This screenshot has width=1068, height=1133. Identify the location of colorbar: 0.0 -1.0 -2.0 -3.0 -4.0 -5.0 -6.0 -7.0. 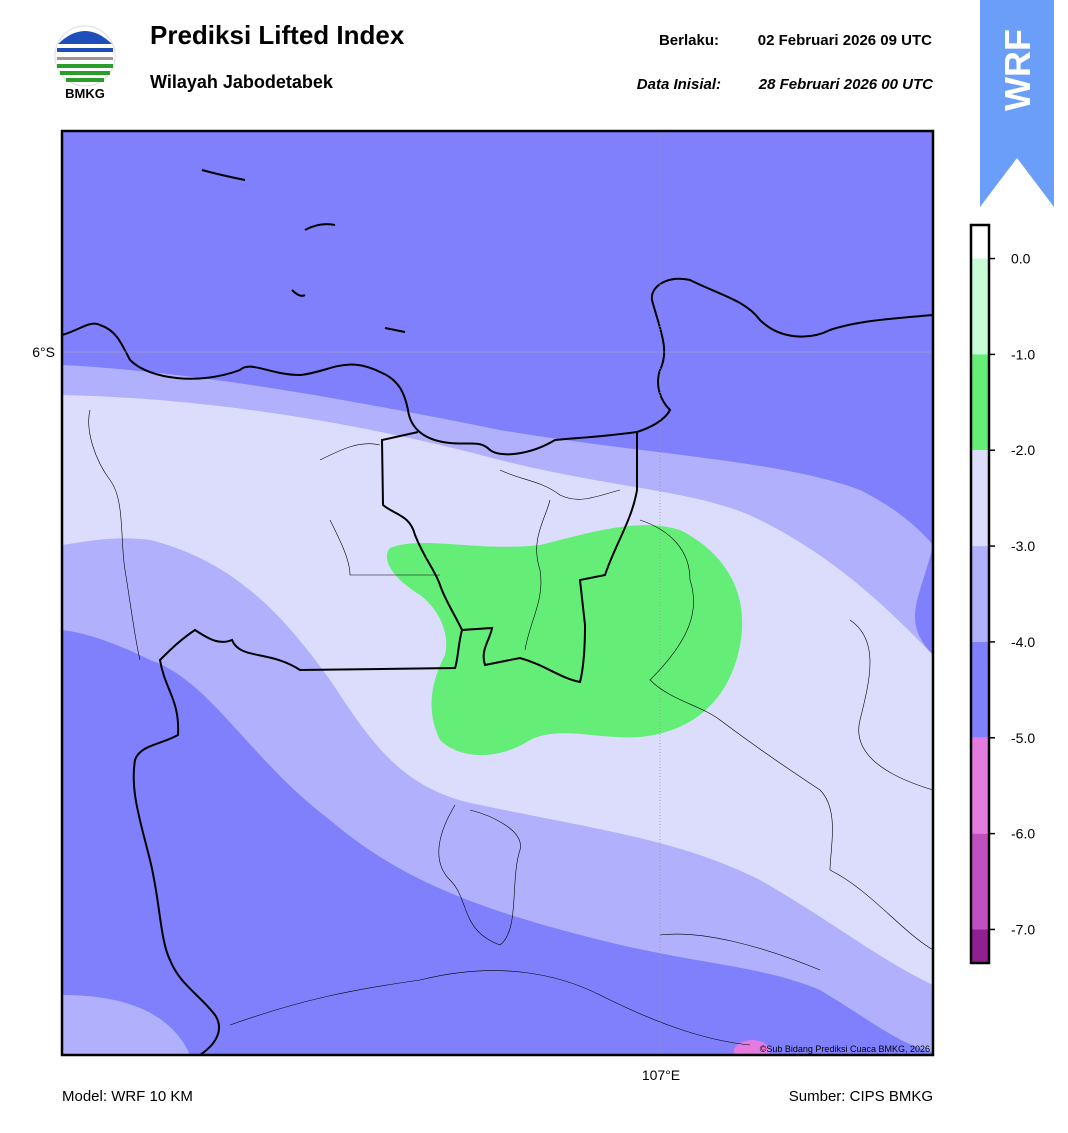
(1002, 594).